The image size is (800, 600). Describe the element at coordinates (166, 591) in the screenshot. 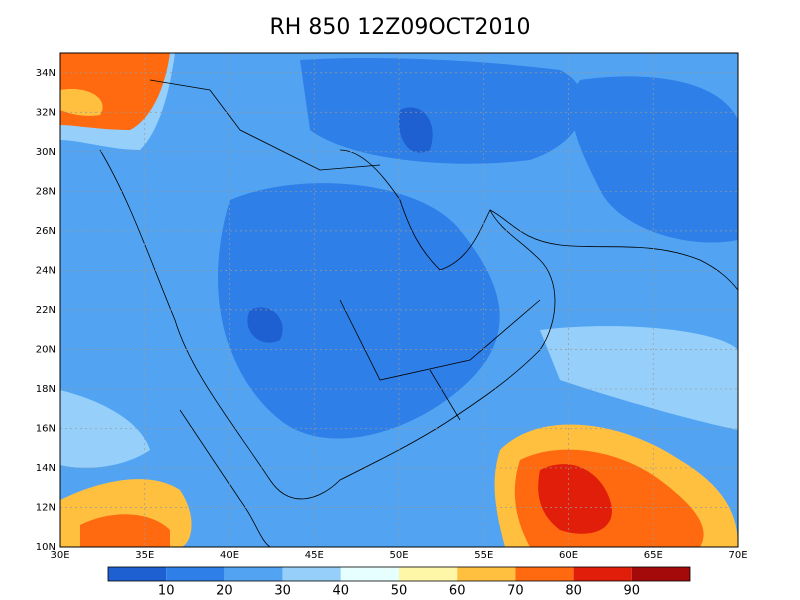

I see `colorbar-label: 10` at that location.